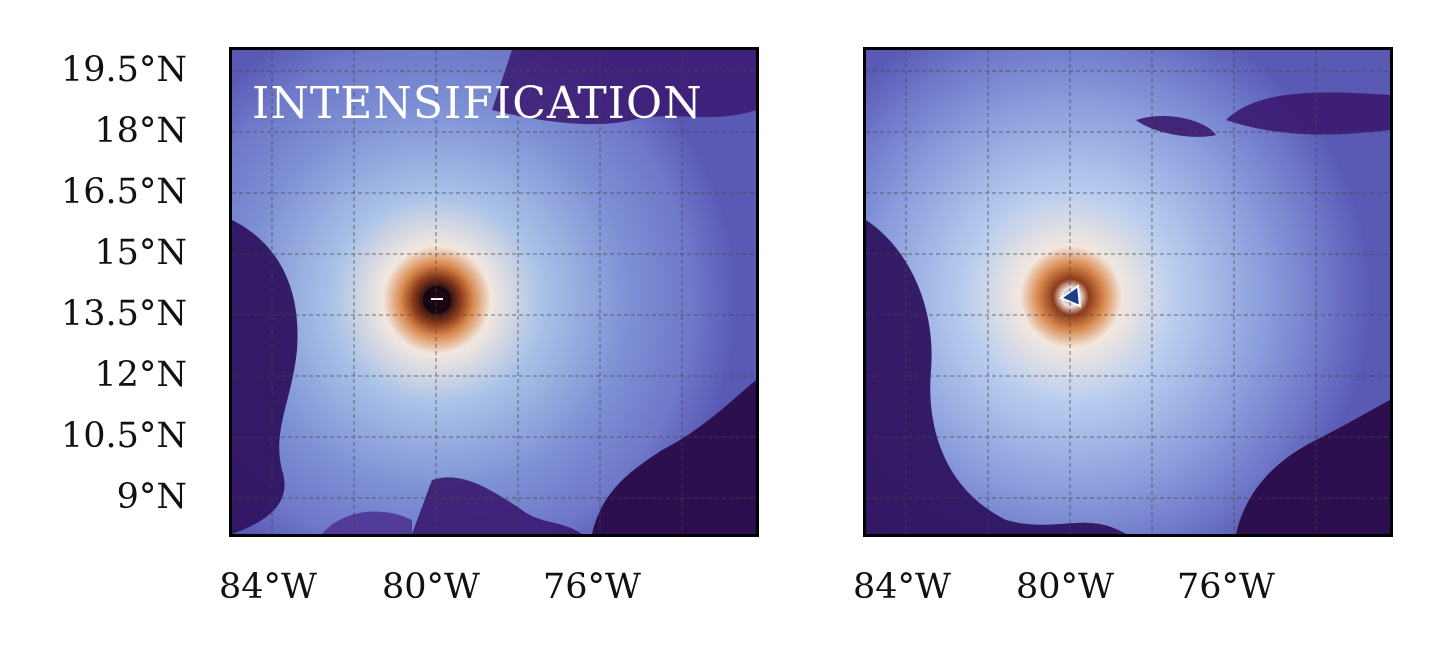 This screenshot has width=1442, height=659. What do you see at coordinates (123, 192) in the screenshot?
I see `y-tick-label: 16.5°N` at bounding box center [123, 192].